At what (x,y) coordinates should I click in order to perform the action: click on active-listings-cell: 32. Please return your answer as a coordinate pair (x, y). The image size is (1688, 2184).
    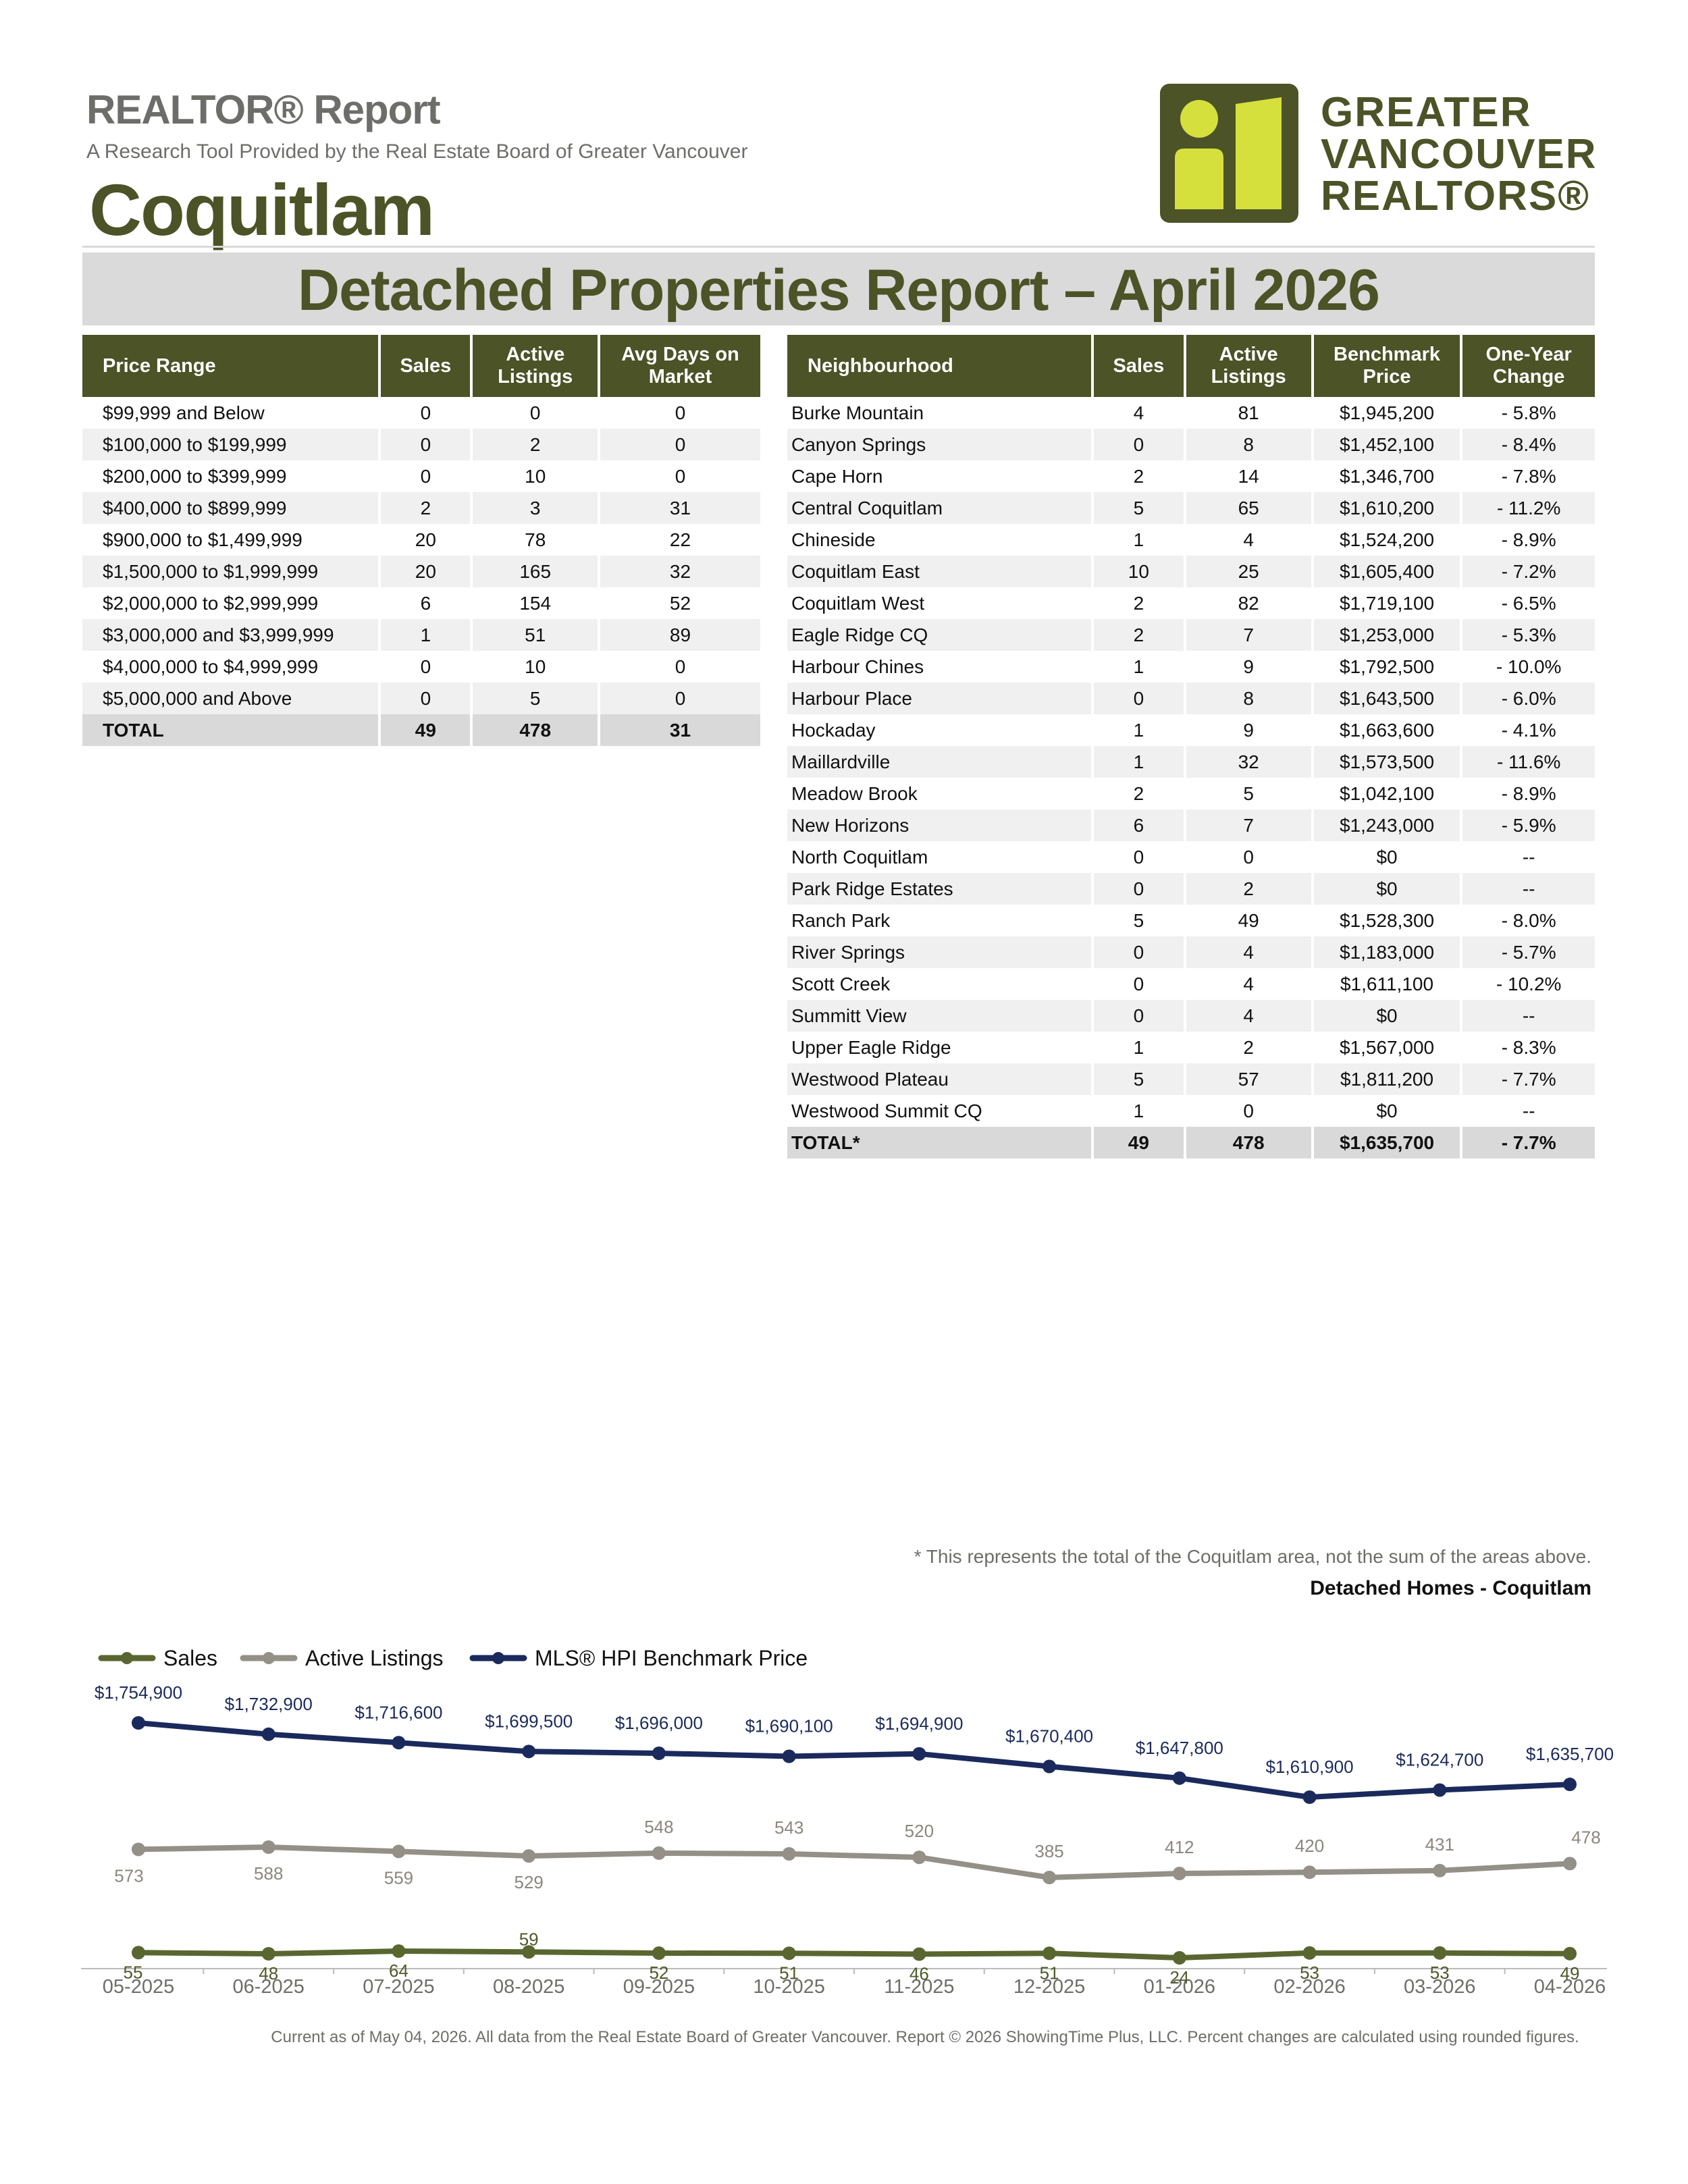
    Looking at the image, I should click on (1249, 762).